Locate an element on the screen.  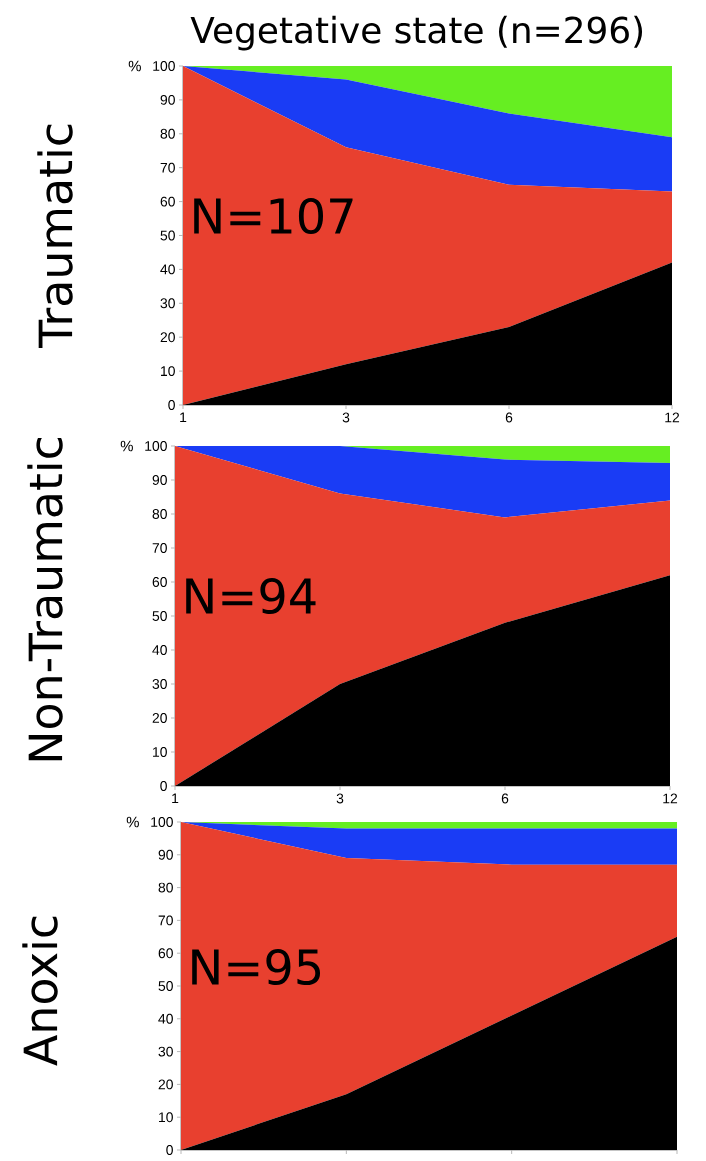
text: Traumatic is located at coordinates (55, 236).